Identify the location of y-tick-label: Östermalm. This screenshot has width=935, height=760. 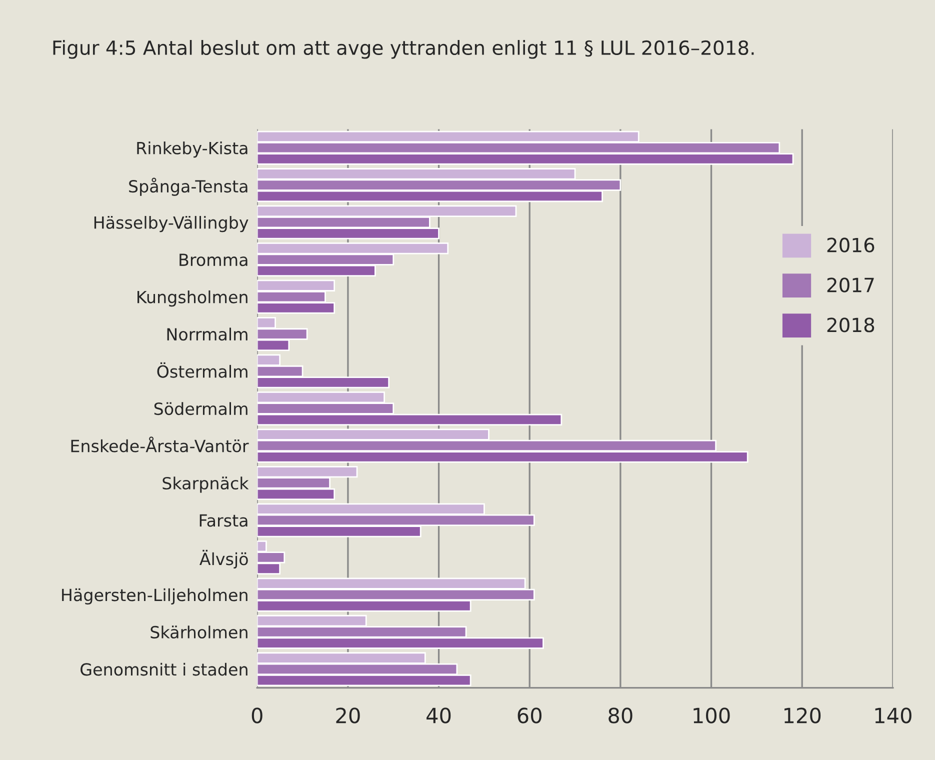
(202, 370).